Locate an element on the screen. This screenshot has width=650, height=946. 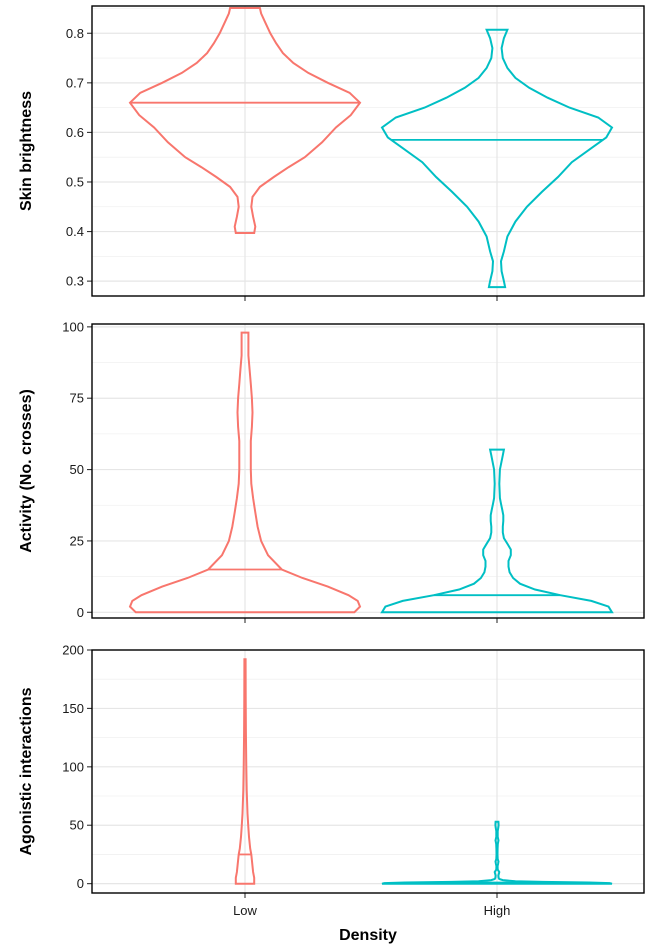
y-tick-label: 25 is located at coordinates (77, 540).